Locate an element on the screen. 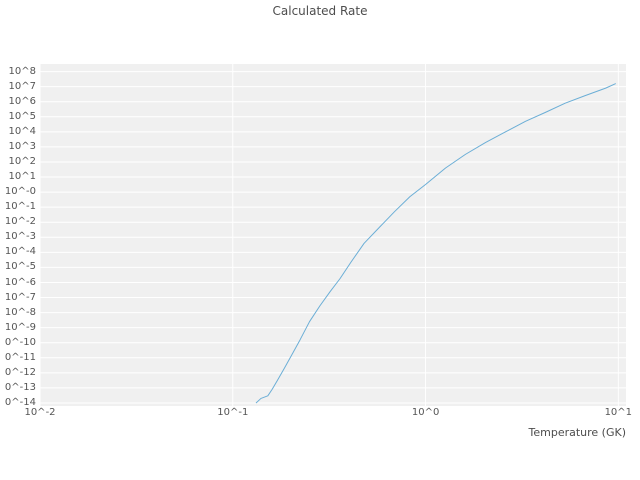 This screenshot has height=480, width=640. y-tick-label: 10^-4 is located at coordinates (20, 252).